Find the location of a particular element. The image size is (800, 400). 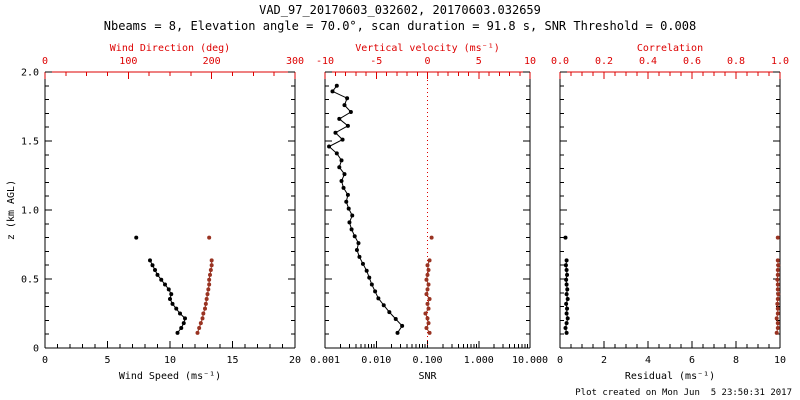

svg-text: 1.5 is located at coordinates (30, 142).